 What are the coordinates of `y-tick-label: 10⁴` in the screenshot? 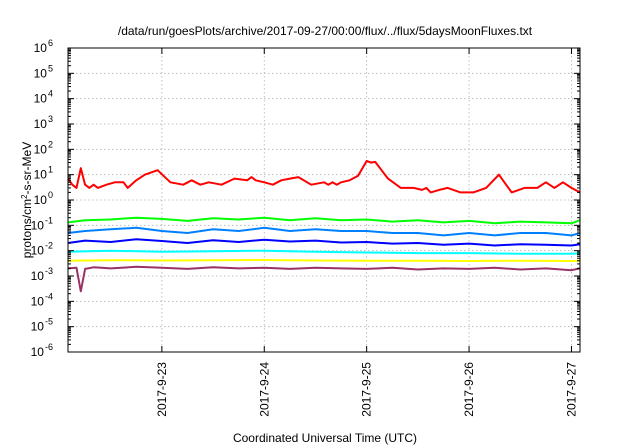 It's located at (43, 97).